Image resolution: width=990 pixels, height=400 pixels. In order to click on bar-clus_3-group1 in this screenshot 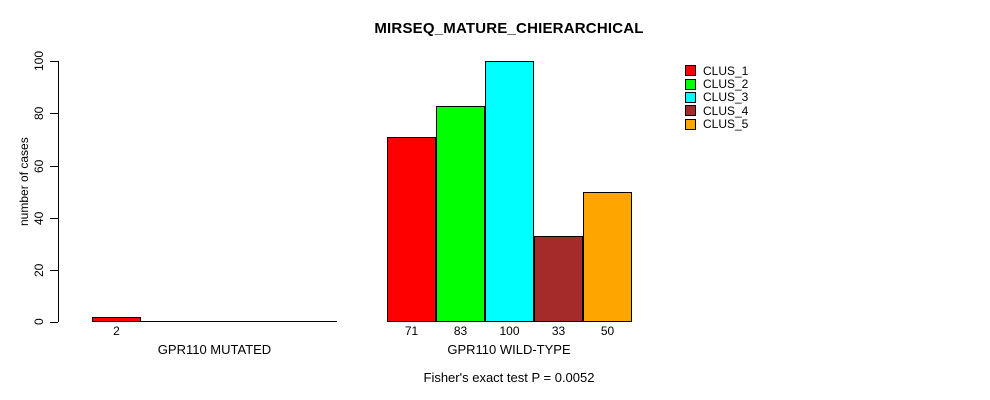, I will do `click(214, 321)`.